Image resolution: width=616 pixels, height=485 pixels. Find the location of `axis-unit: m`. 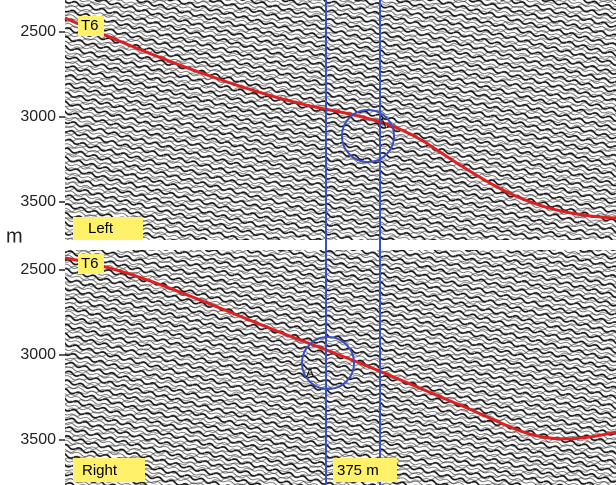

axis-unit: m is located at coordinates (14, 236).